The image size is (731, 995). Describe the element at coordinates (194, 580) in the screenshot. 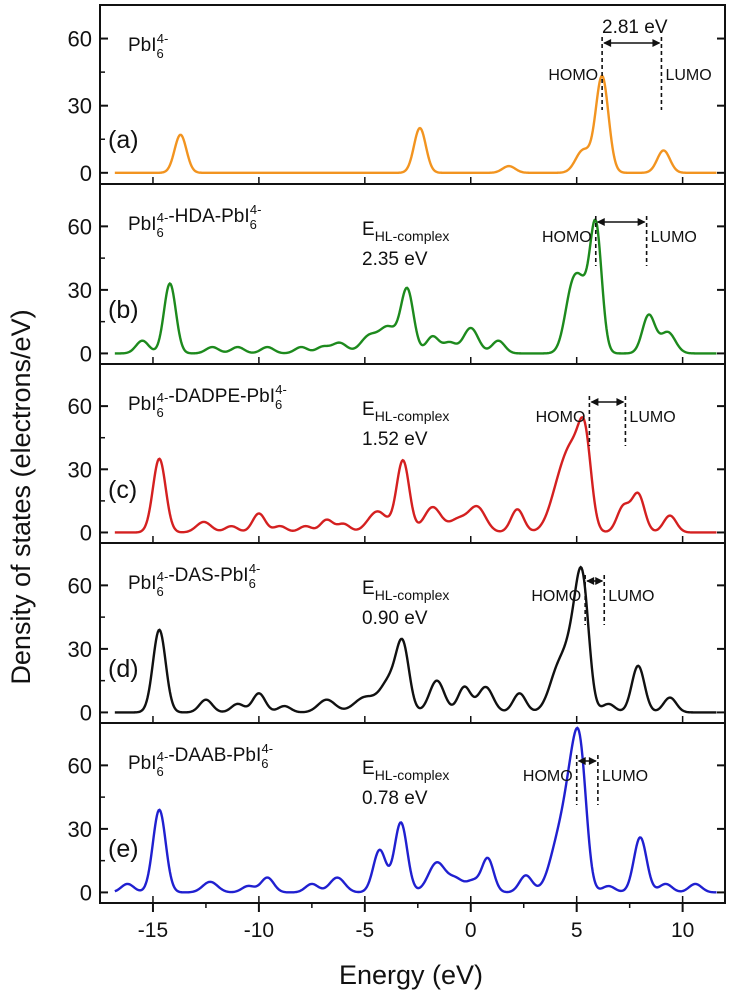

I see `compound-name: PbI64--DAS-PbI64-` at that location.